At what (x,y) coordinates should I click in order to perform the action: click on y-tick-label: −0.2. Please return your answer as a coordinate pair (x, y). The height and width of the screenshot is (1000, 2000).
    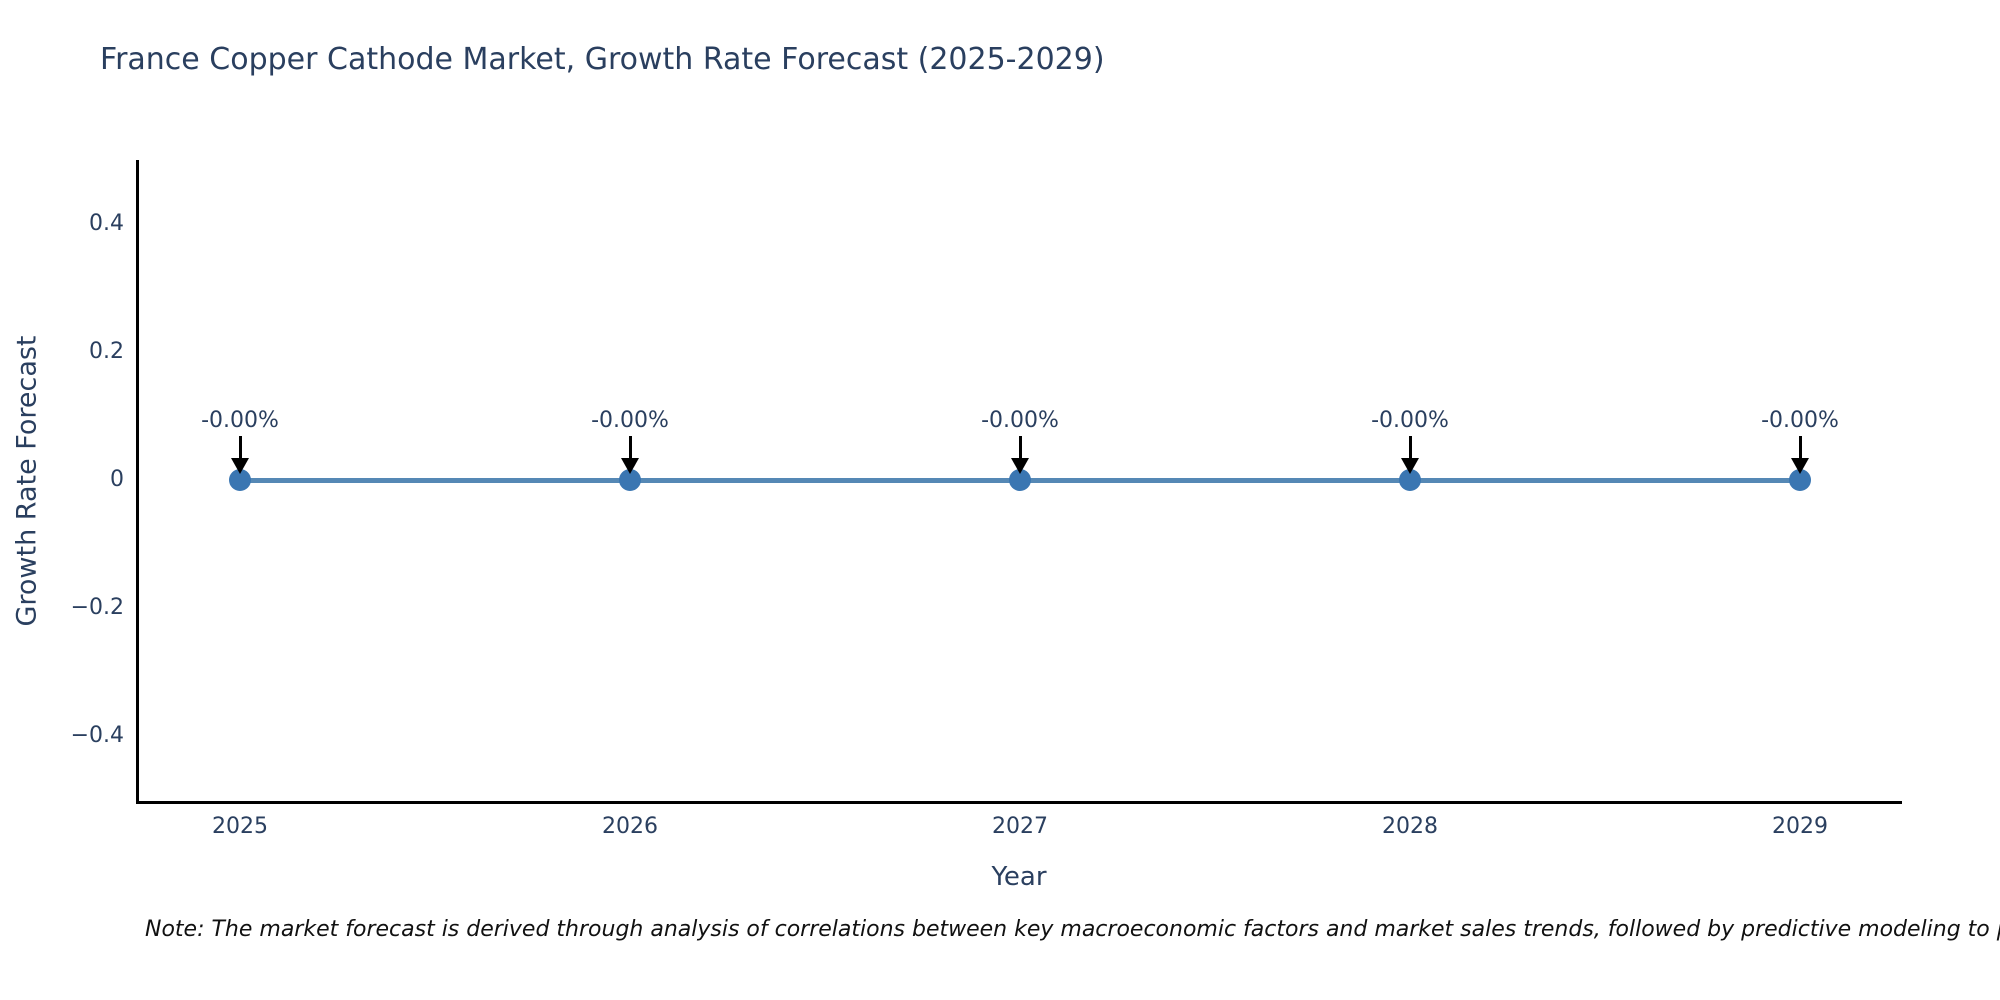
    Looking at the image, I should click on (97, 607).